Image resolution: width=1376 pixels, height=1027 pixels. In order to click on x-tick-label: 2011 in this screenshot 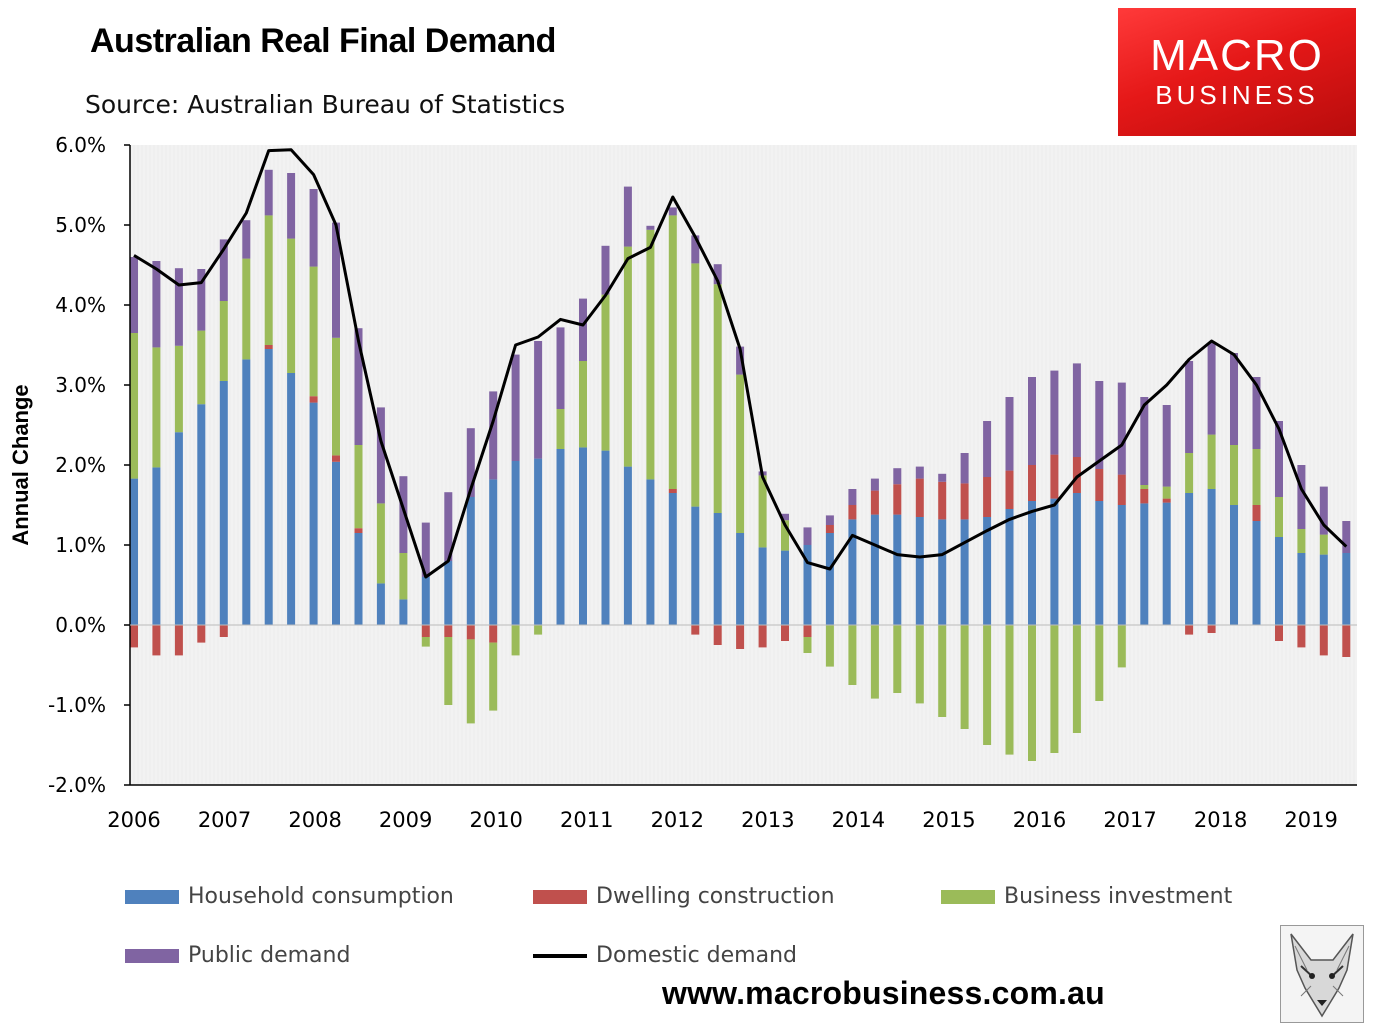, I will do `click(586, 820)`.